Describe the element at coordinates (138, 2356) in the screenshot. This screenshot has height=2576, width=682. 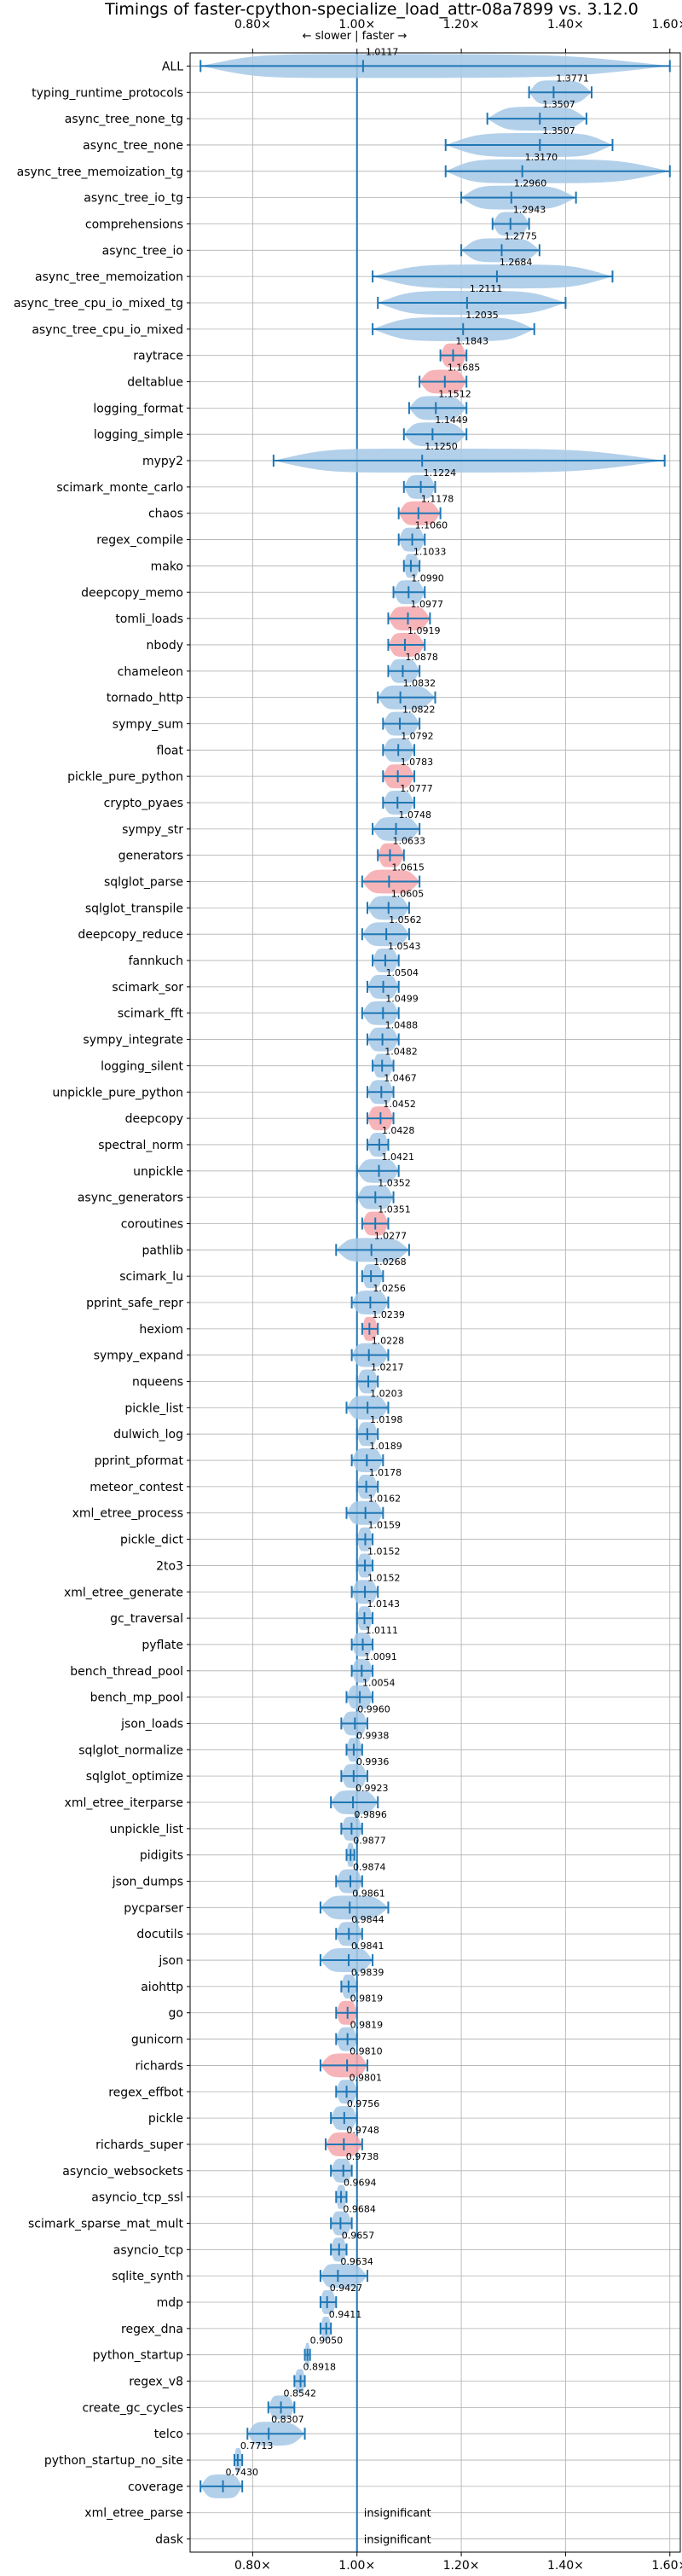
I see `category-label: python_startup` at that location.